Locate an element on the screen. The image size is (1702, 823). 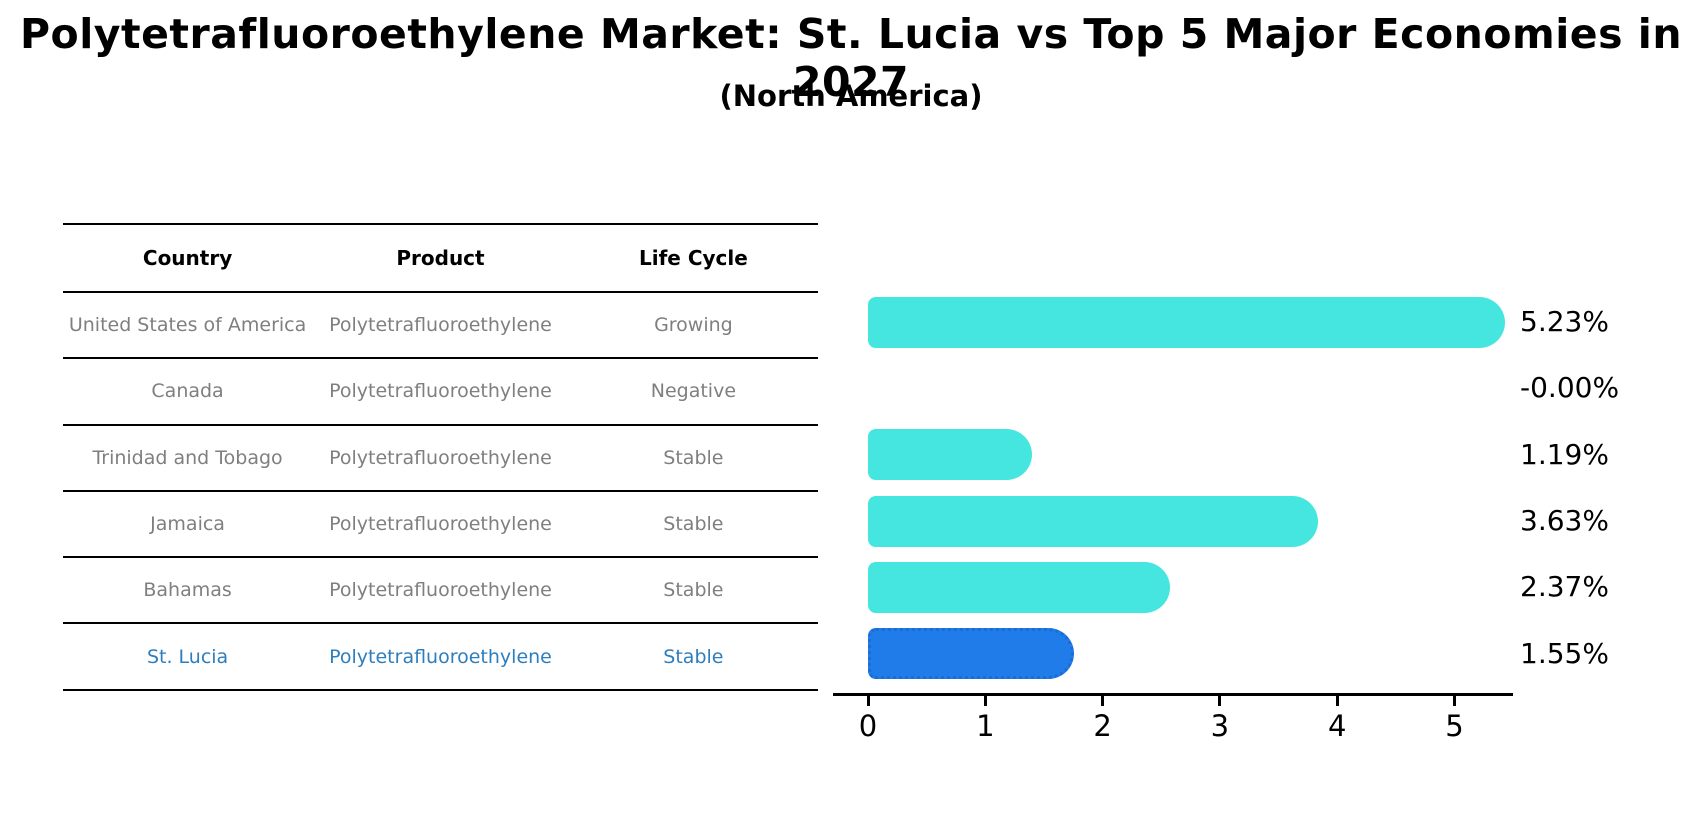
country-cell: Jamaica is located at coordinates (187, 524).